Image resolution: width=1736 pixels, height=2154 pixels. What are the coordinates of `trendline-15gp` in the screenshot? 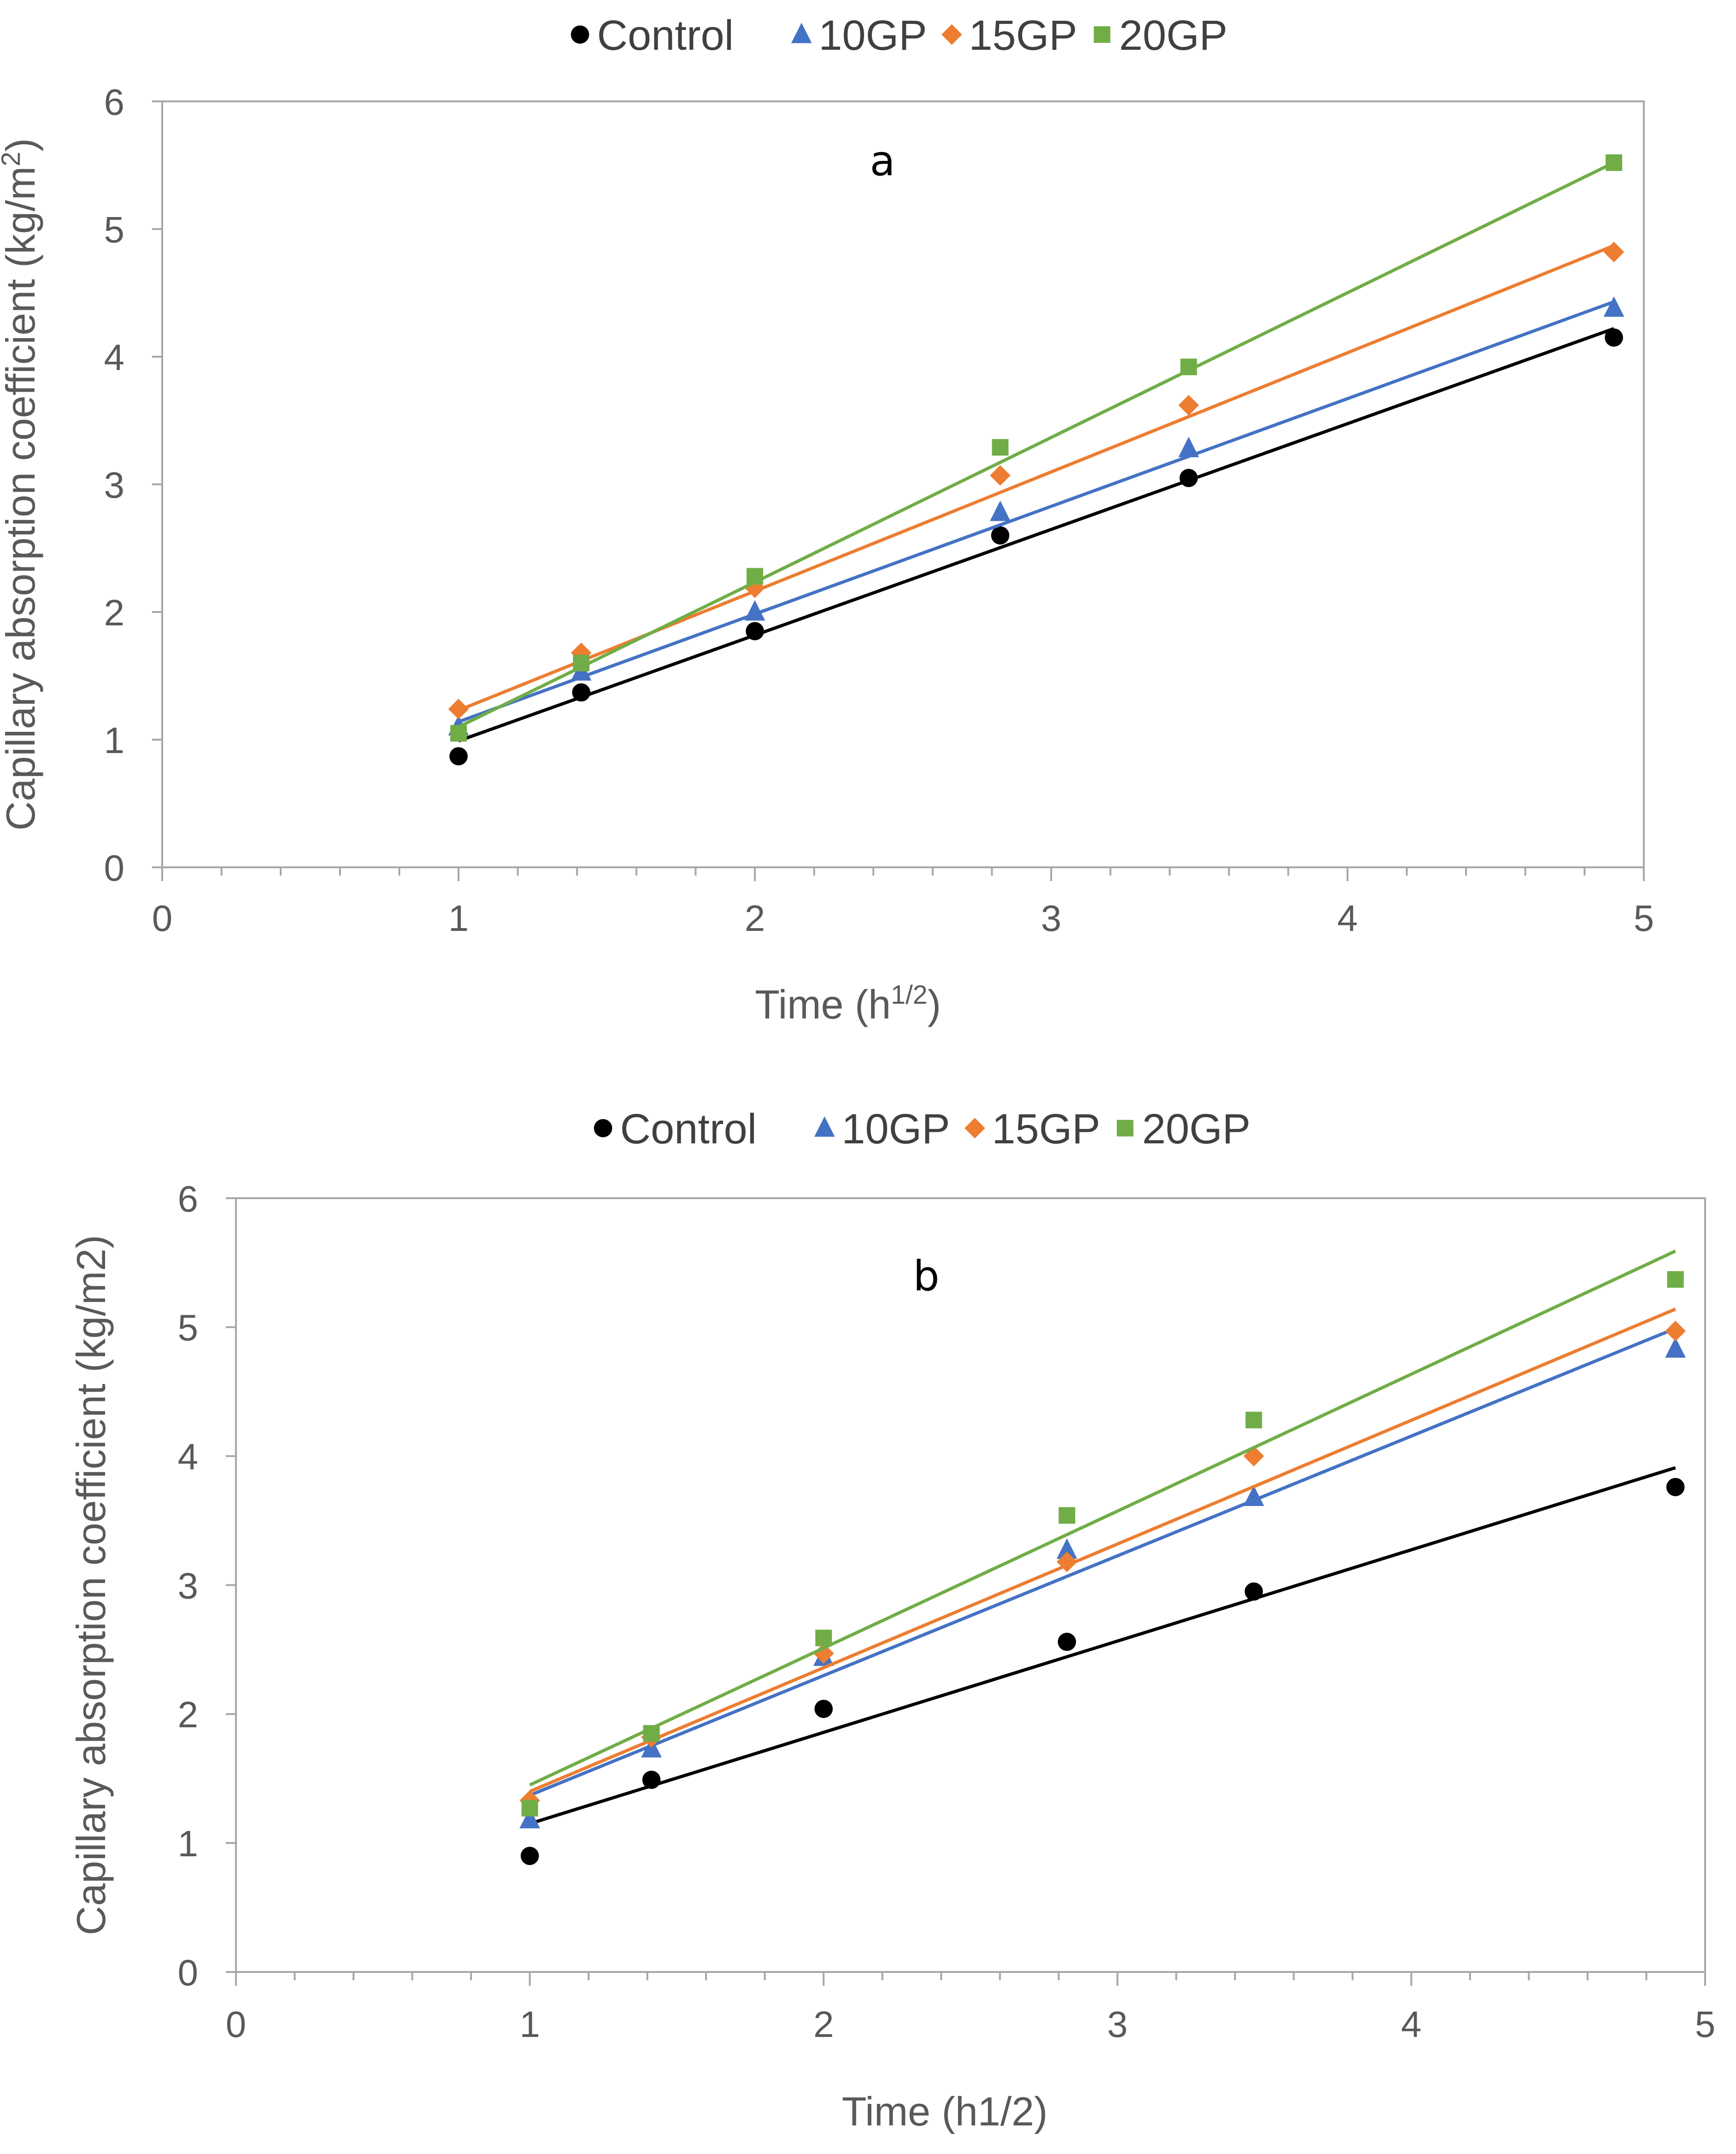 It's located at (1102, 1550).